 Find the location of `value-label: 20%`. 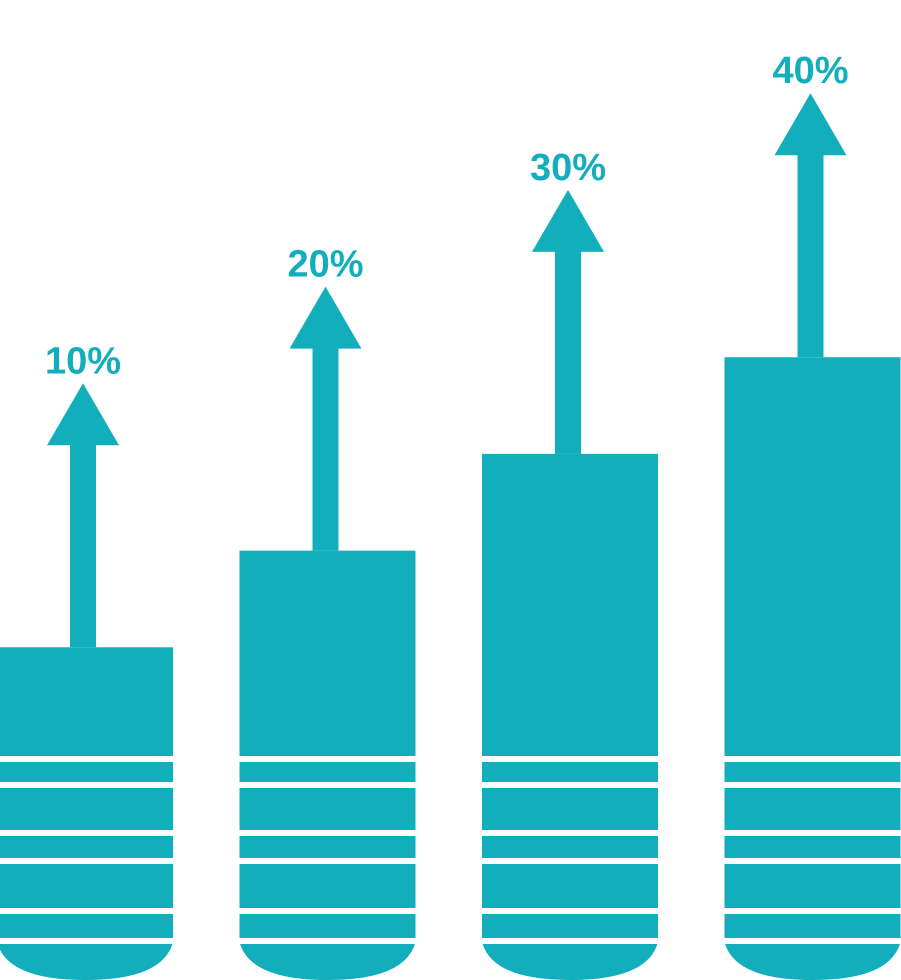

value-label: 20% is located at coordinates (325, 265).